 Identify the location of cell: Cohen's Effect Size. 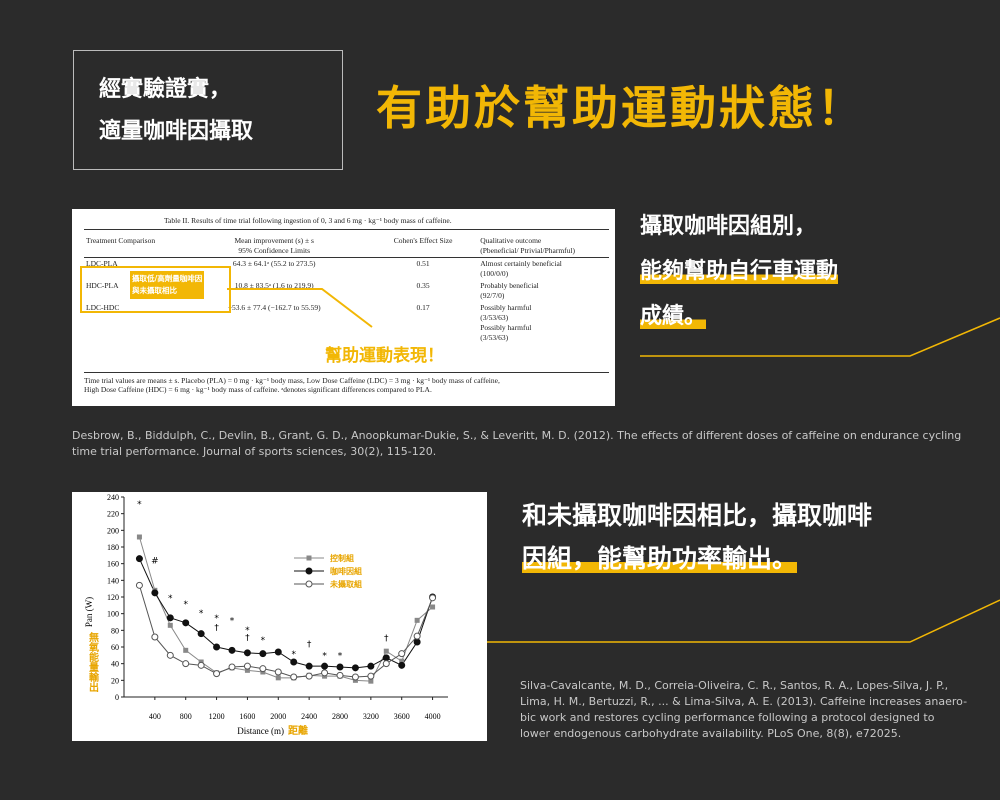
(423, 246).